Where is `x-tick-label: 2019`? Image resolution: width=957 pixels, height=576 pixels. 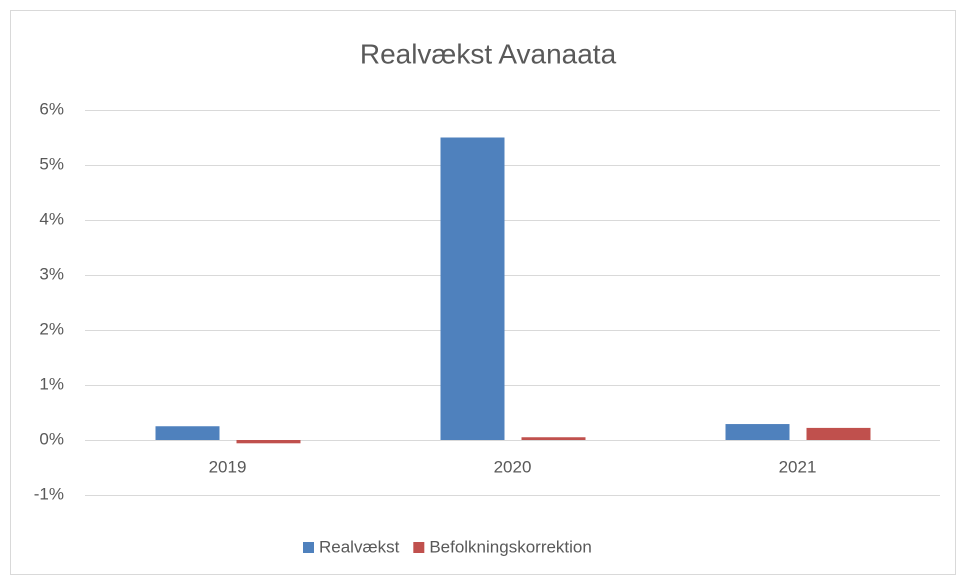
x-tick-label: 2019 is located at coordinates (228, 466).